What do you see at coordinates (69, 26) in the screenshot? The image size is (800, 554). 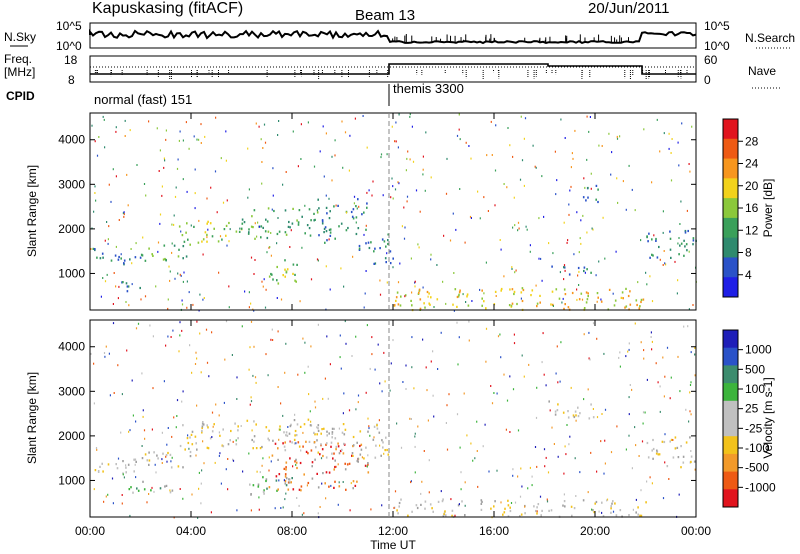 I see `noise-left-tick-top: 10^5` at bounding box center [69, 26].